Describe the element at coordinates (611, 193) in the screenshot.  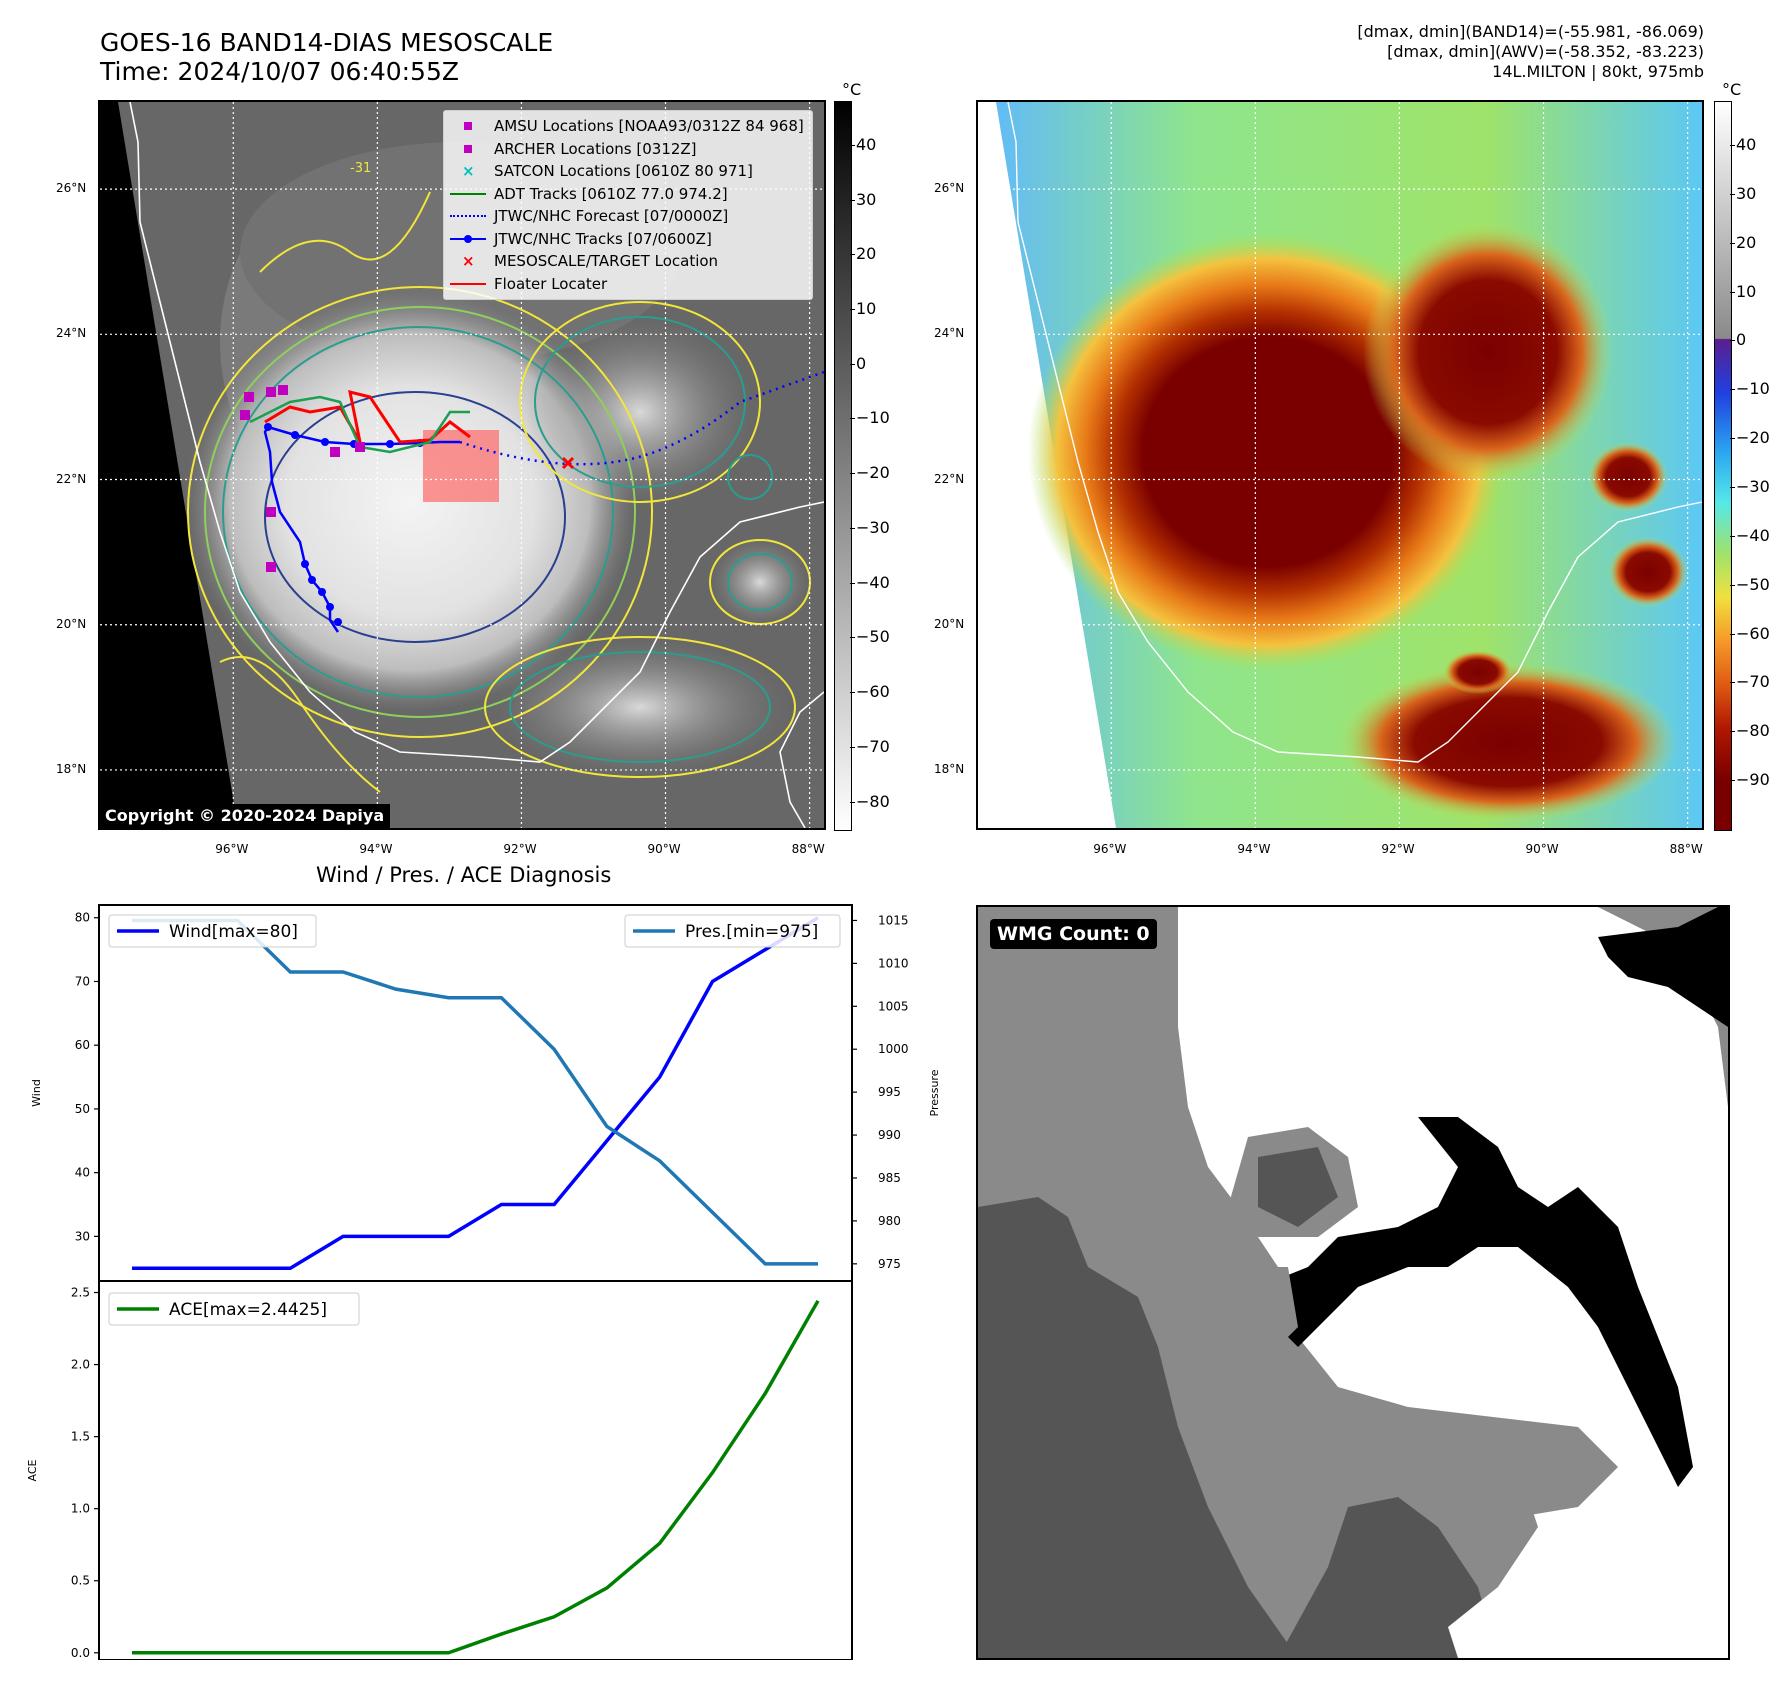
I see `legend-label: ADT Tracks [0610Z 77.0 974.2]` at that location.